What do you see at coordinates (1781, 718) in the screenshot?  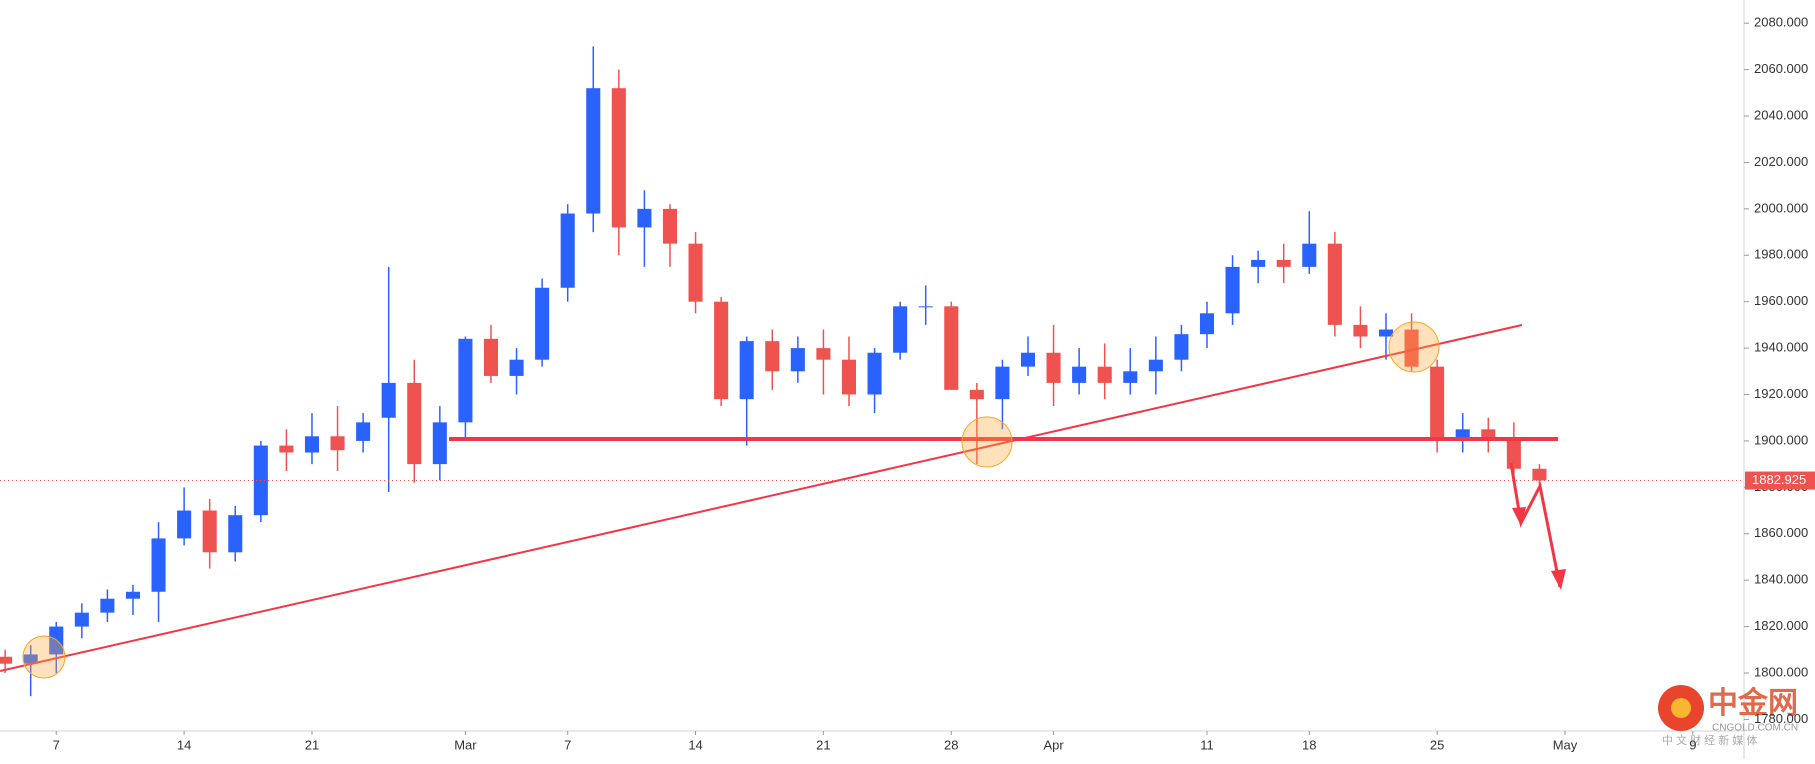 I see `y-tick-label: 1780.000` at bounding box center [1781, 718].